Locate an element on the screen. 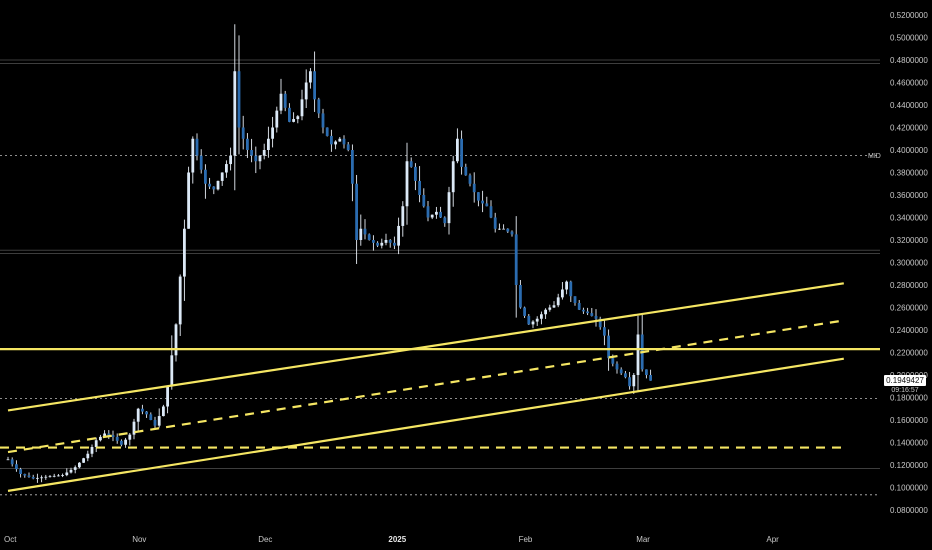 This screenshot has height=550, width=932. x-tick-apr: Apr is located at coordinates (772, 539).